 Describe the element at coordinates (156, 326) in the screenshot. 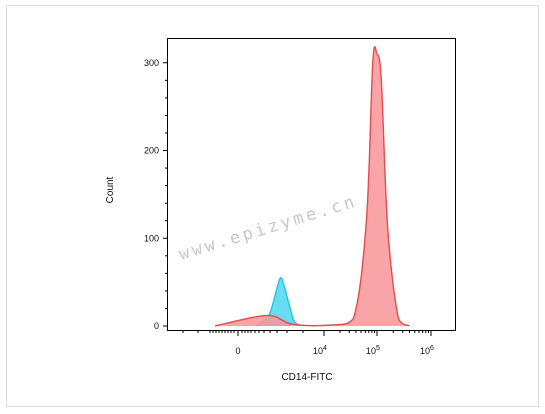

I see `y-tick-label: 0` at that location.